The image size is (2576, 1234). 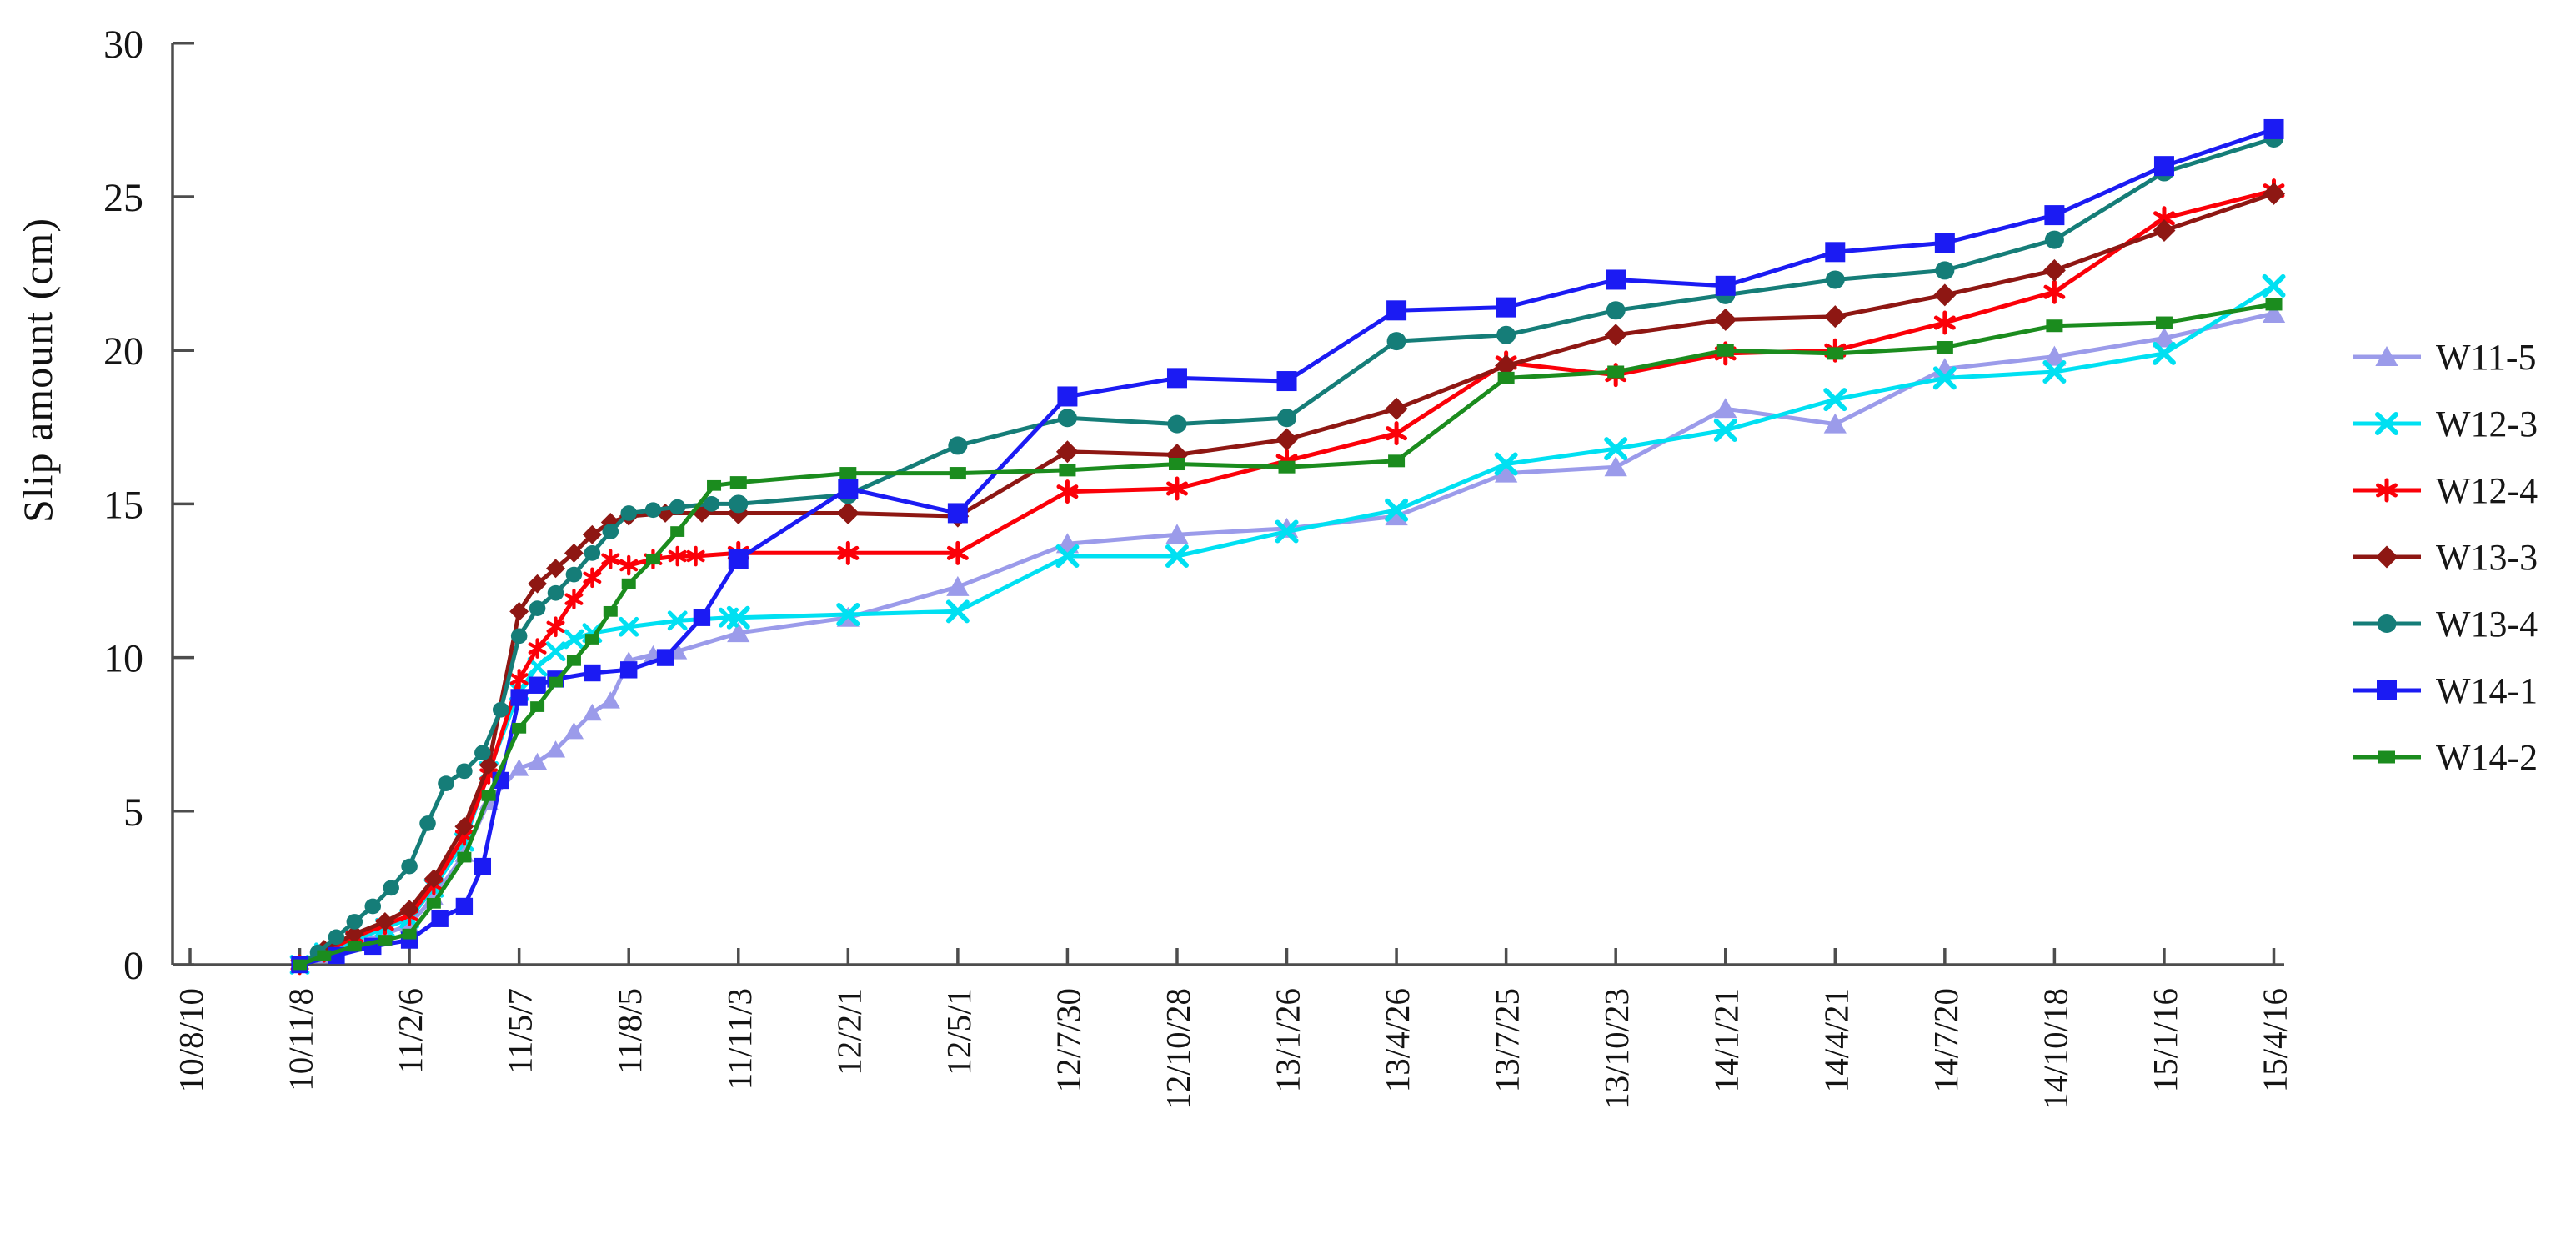 What do you see at coordinates (2487, 757) in the screenshot?
I see `legend-label: W14-2` at bounding box center [2487, 757].